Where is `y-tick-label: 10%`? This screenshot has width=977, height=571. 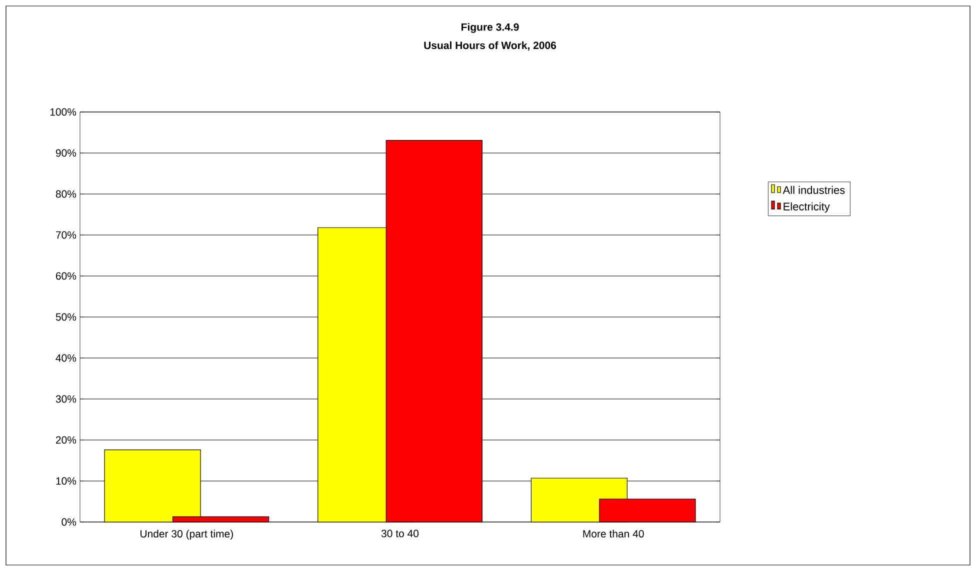 y-tick-label: 10% is located at coordinates (66, 481).